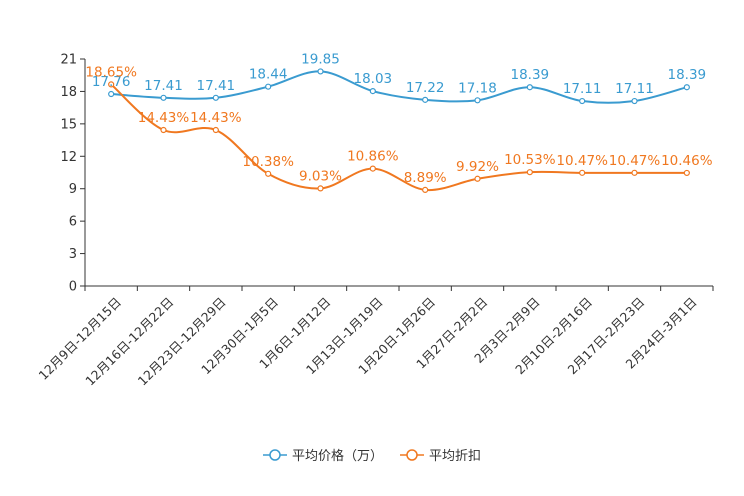 Image resolution: width=744 pixels, height=496 pixels. I want to click on data-label: 17.76, so click(111, 82).